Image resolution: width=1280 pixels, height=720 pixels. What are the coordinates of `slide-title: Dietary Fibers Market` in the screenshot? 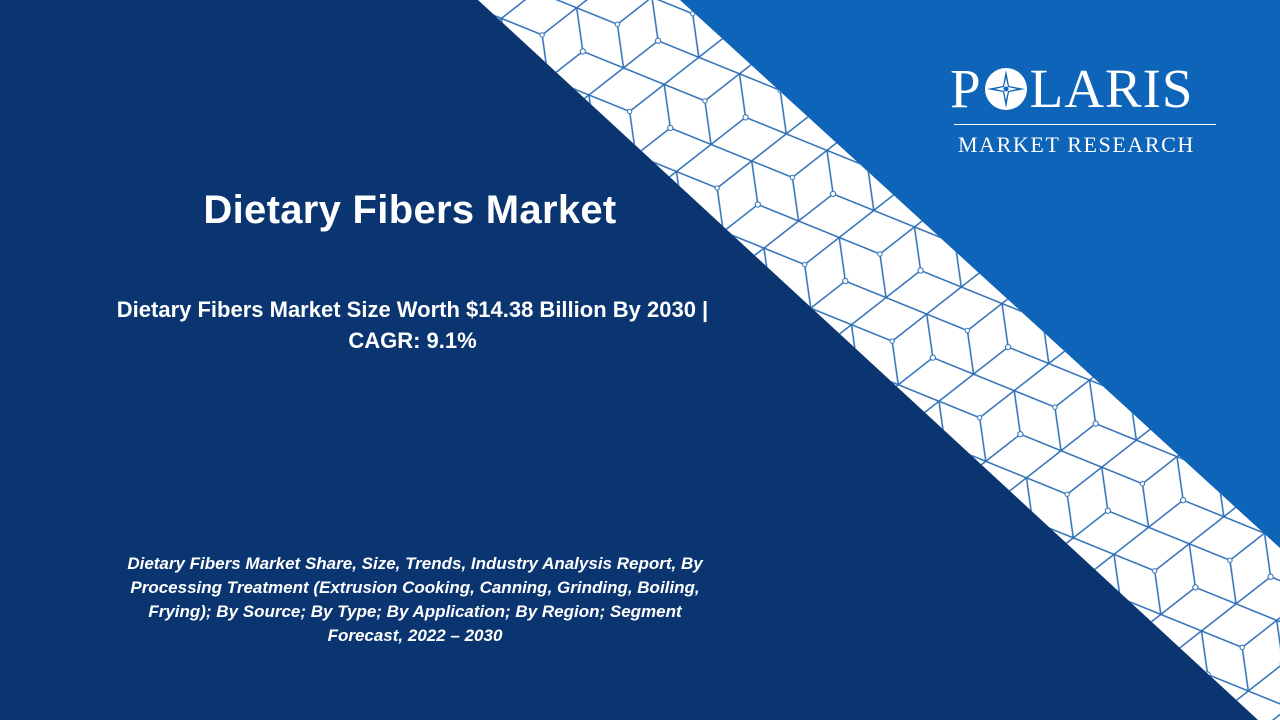 It's located at (410, 210).